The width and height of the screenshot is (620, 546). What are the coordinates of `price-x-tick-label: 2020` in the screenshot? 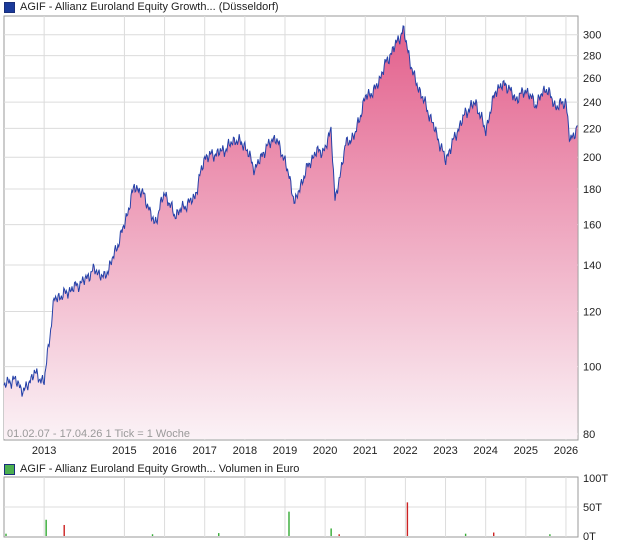 It's located at (325, 451).